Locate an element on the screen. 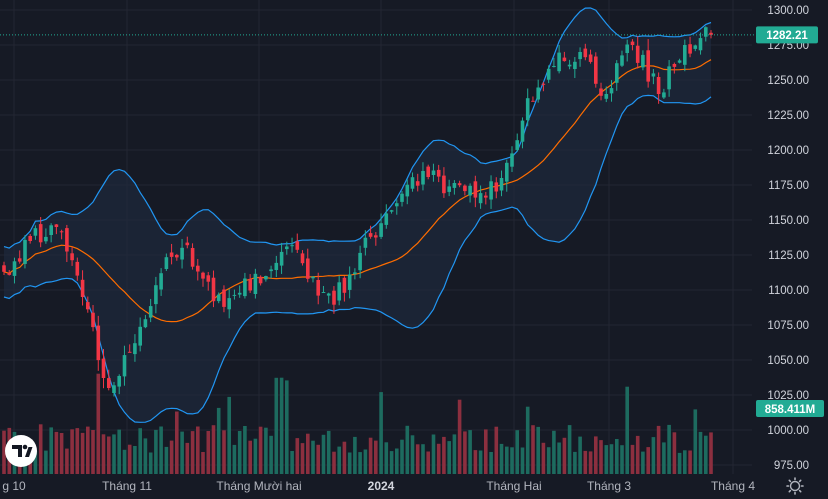  last-price-value: 1282.21 is located at coordinates (787, 36).